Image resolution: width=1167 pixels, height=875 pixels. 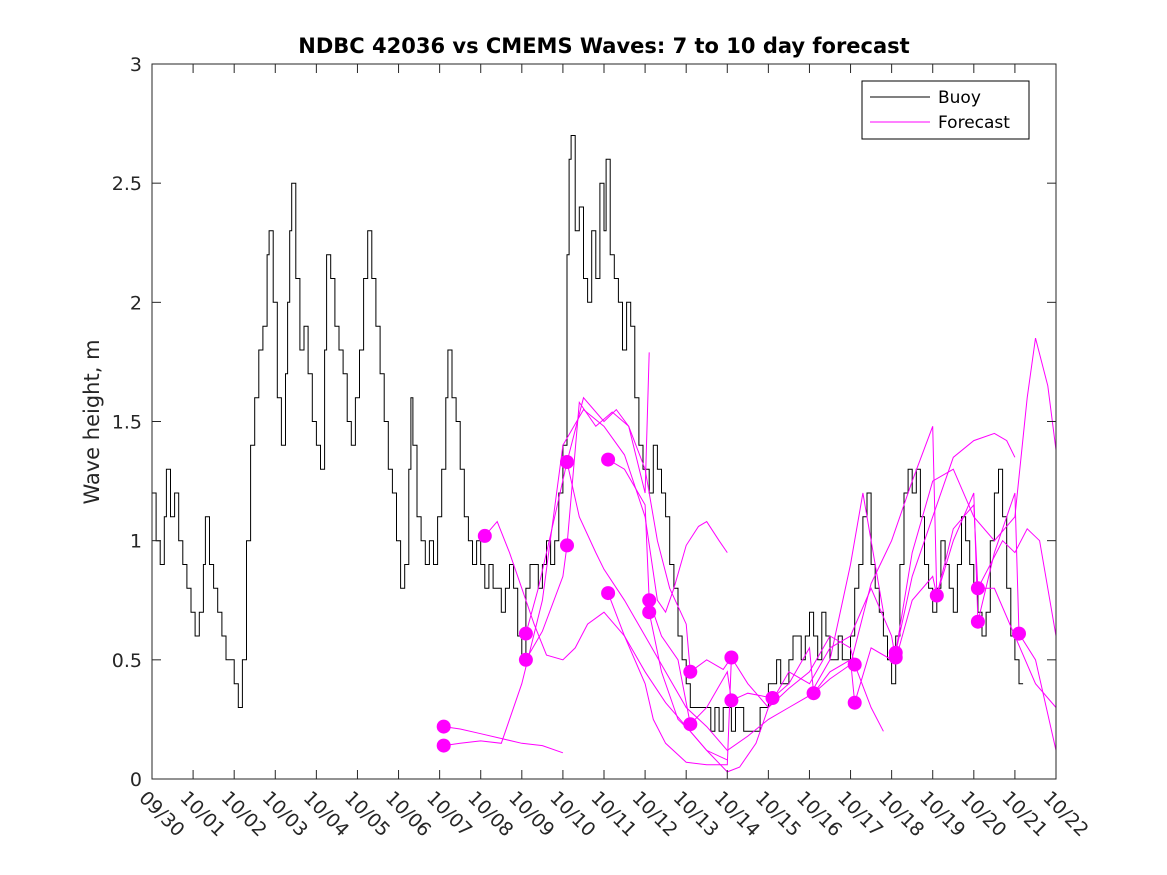 I want to click on y-tick-label: 0.5, so click(x=127, y=661).